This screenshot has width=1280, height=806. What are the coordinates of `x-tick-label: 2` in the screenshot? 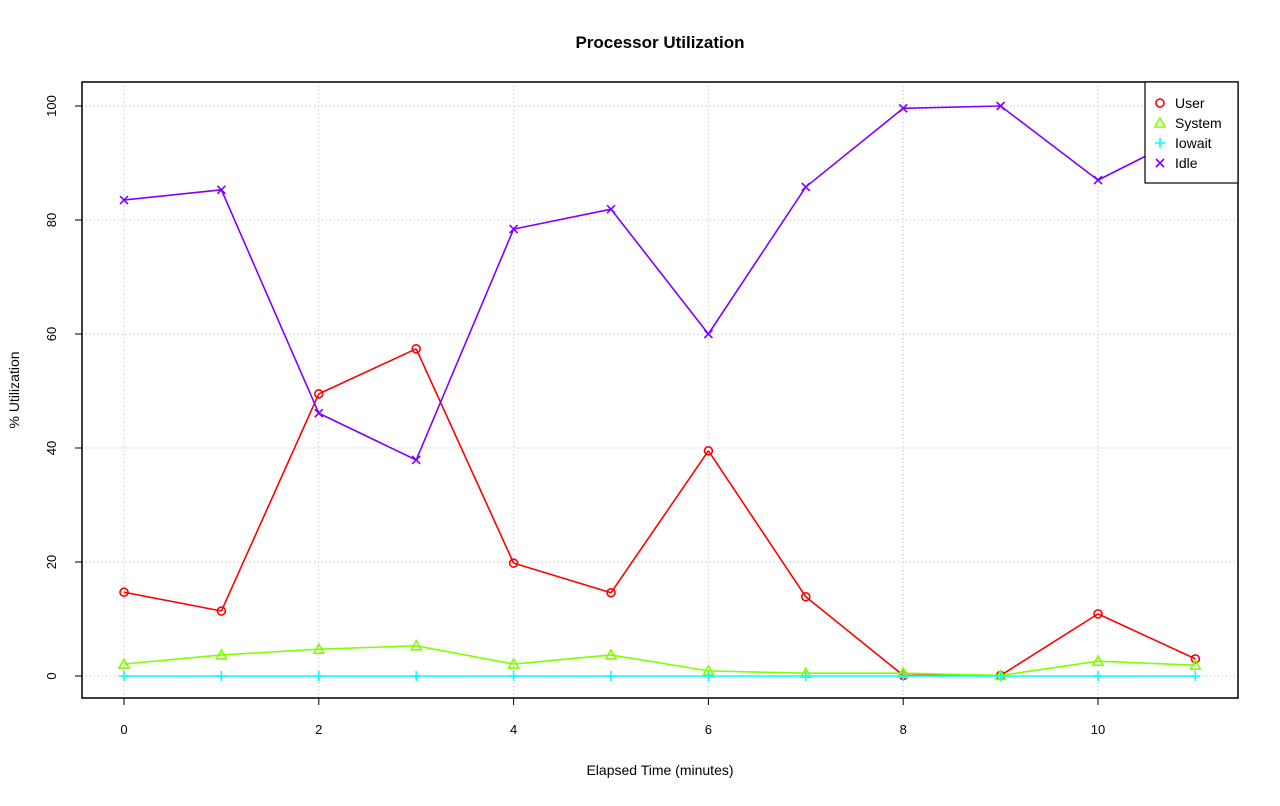 It's located at (318, 729).